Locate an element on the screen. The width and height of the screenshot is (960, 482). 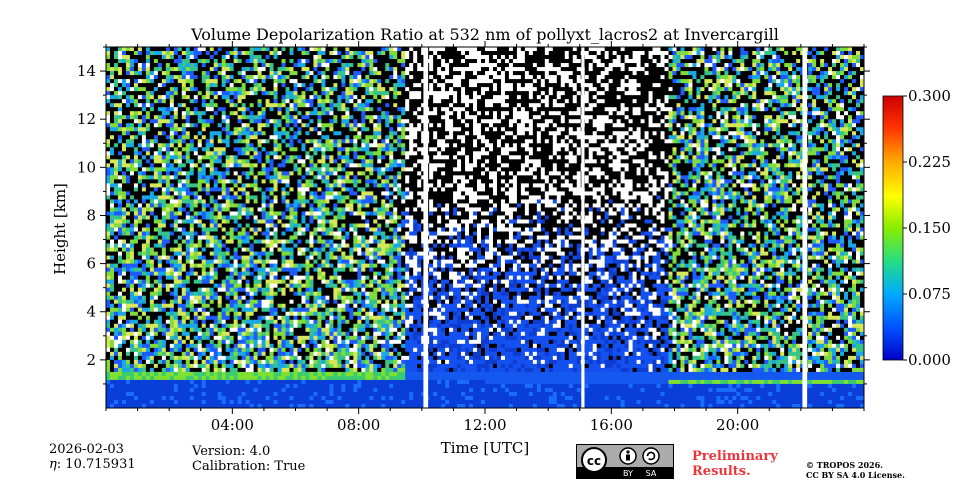
y-axis-label: Height [km] is located at coordinates (60, 229).